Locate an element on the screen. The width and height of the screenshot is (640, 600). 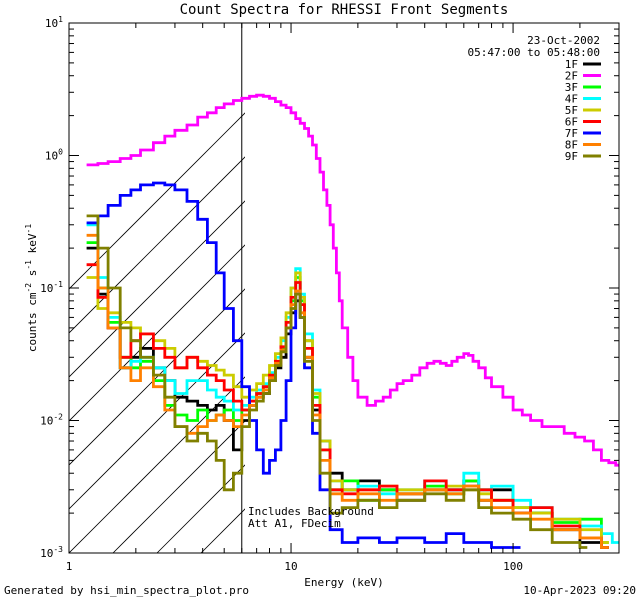
legend-label-2f: 2F is located at coordinates (571, 76).